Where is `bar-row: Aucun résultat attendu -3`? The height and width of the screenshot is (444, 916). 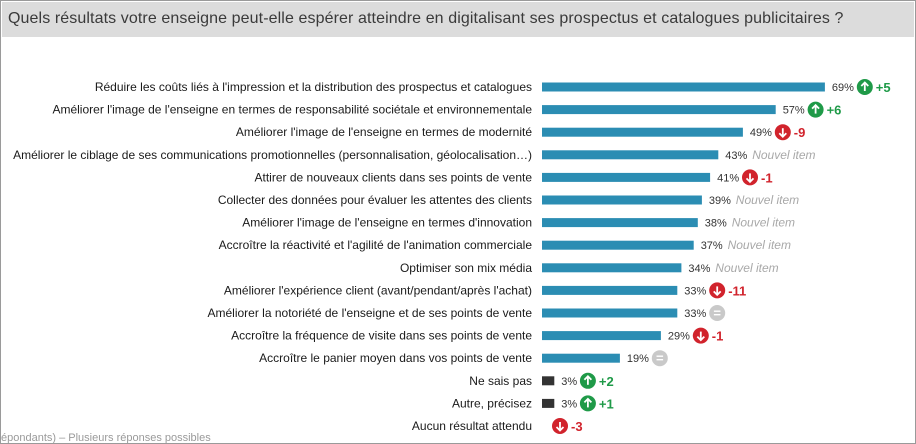 bar-row: Aucun résultat attendu -3 is located at coordinates (497, 426).